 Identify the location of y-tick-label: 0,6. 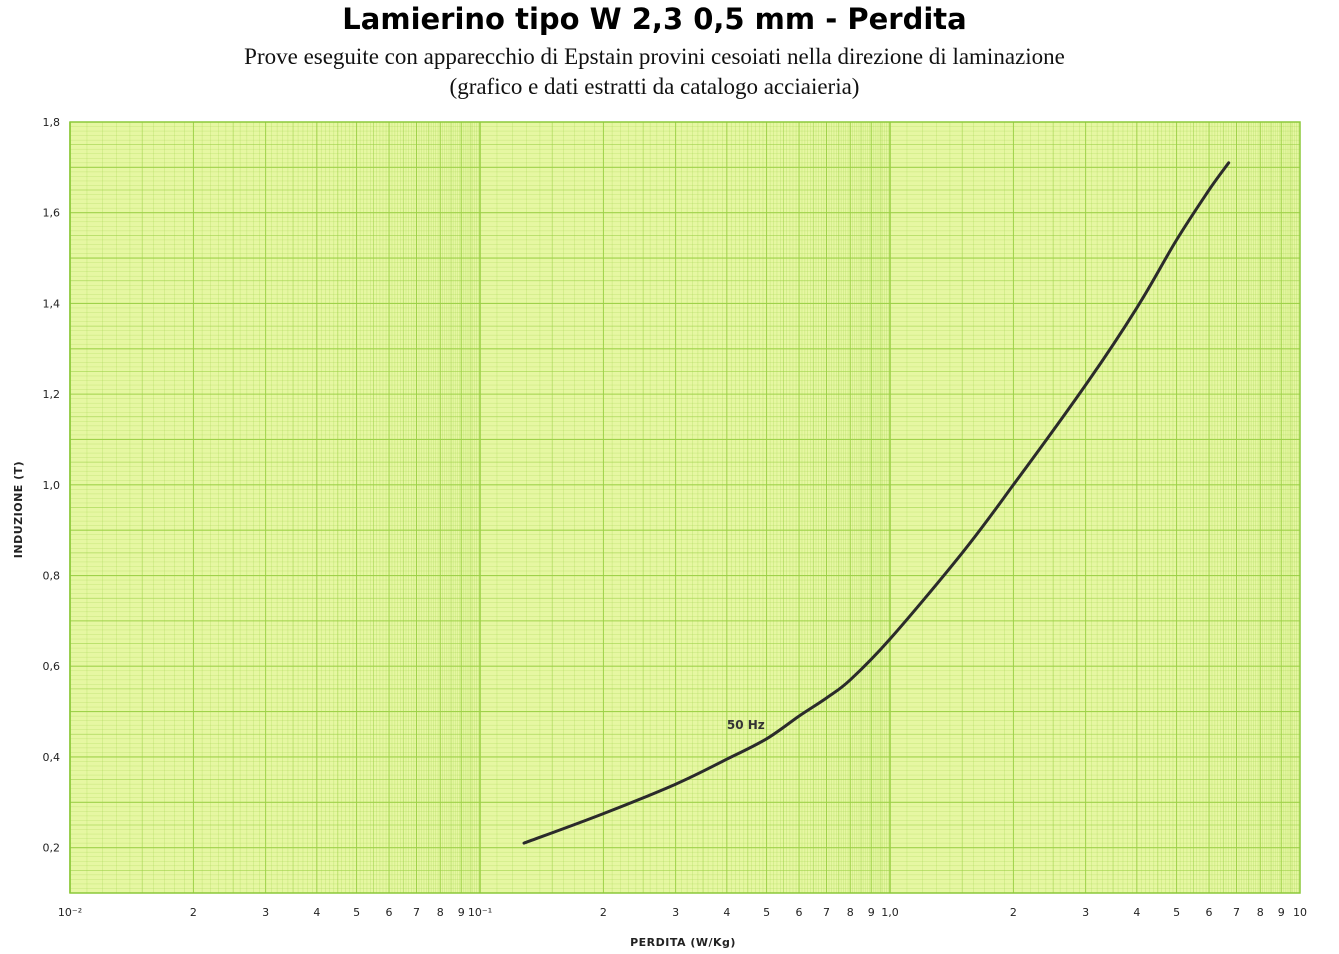
(52, 666).